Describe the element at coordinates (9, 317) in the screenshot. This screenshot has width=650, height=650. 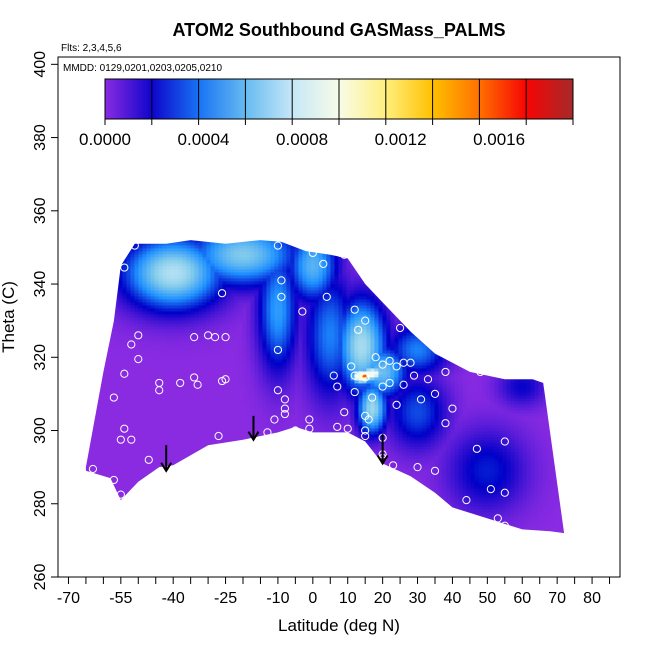
I see `y-axis-label: Theta (C)` at that location.